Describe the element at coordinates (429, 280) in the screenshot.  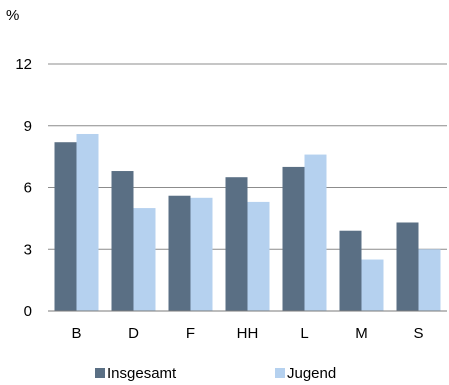
I see `bar-jugend-s` at that location.